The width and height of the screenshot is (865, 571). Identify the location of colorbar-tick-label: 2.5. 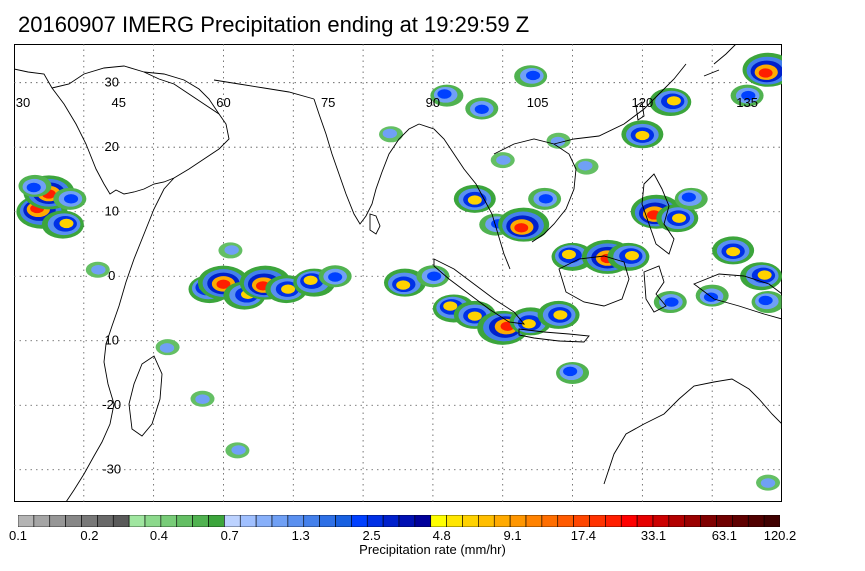
(371, 535).